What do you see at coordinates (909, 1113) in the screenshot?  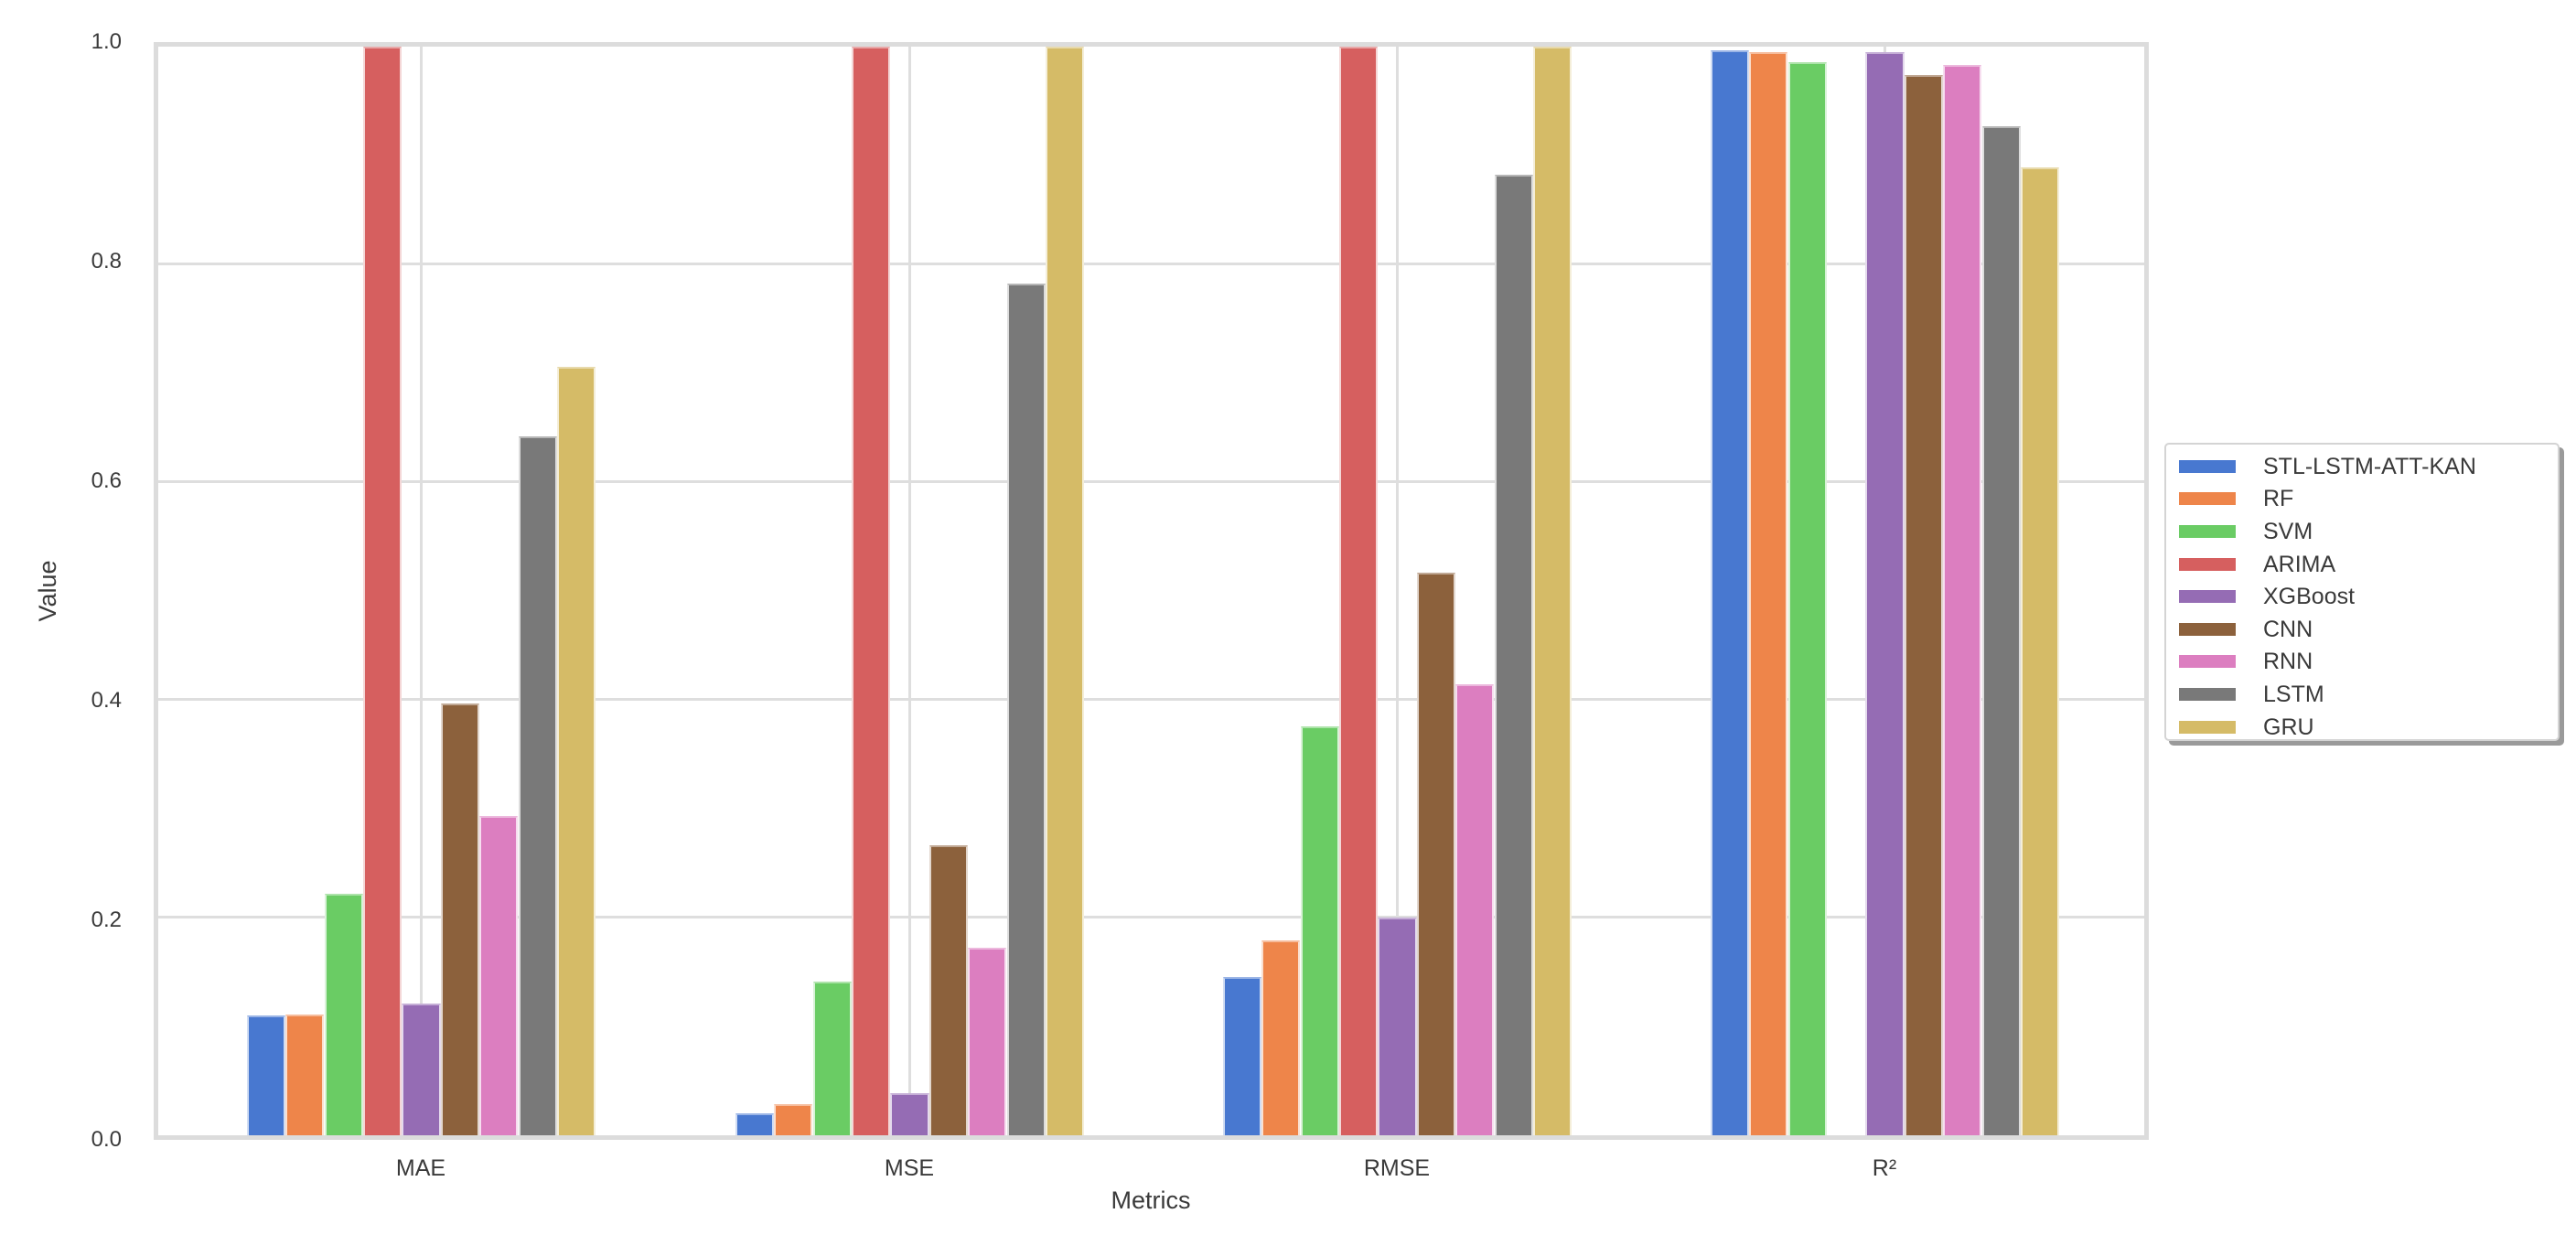 I see `bar-xgboost-mse` at bounding box center [909, 1113].